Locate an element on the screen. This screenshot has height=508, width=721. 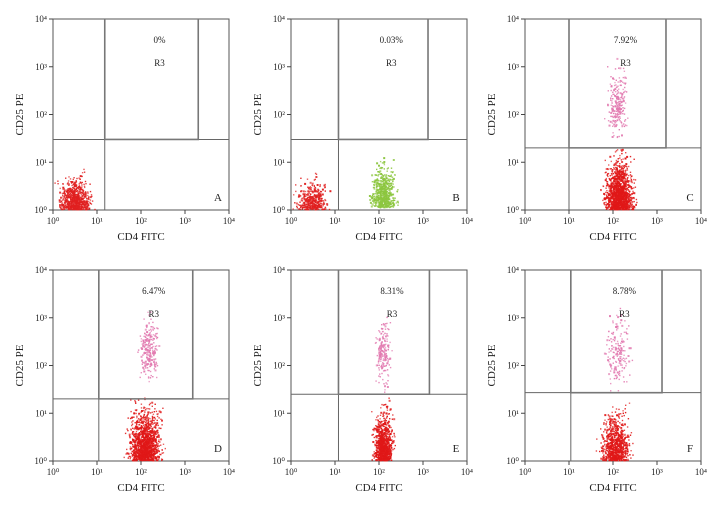
x-tick-label: 10³ is located at coordinates (423, 221).